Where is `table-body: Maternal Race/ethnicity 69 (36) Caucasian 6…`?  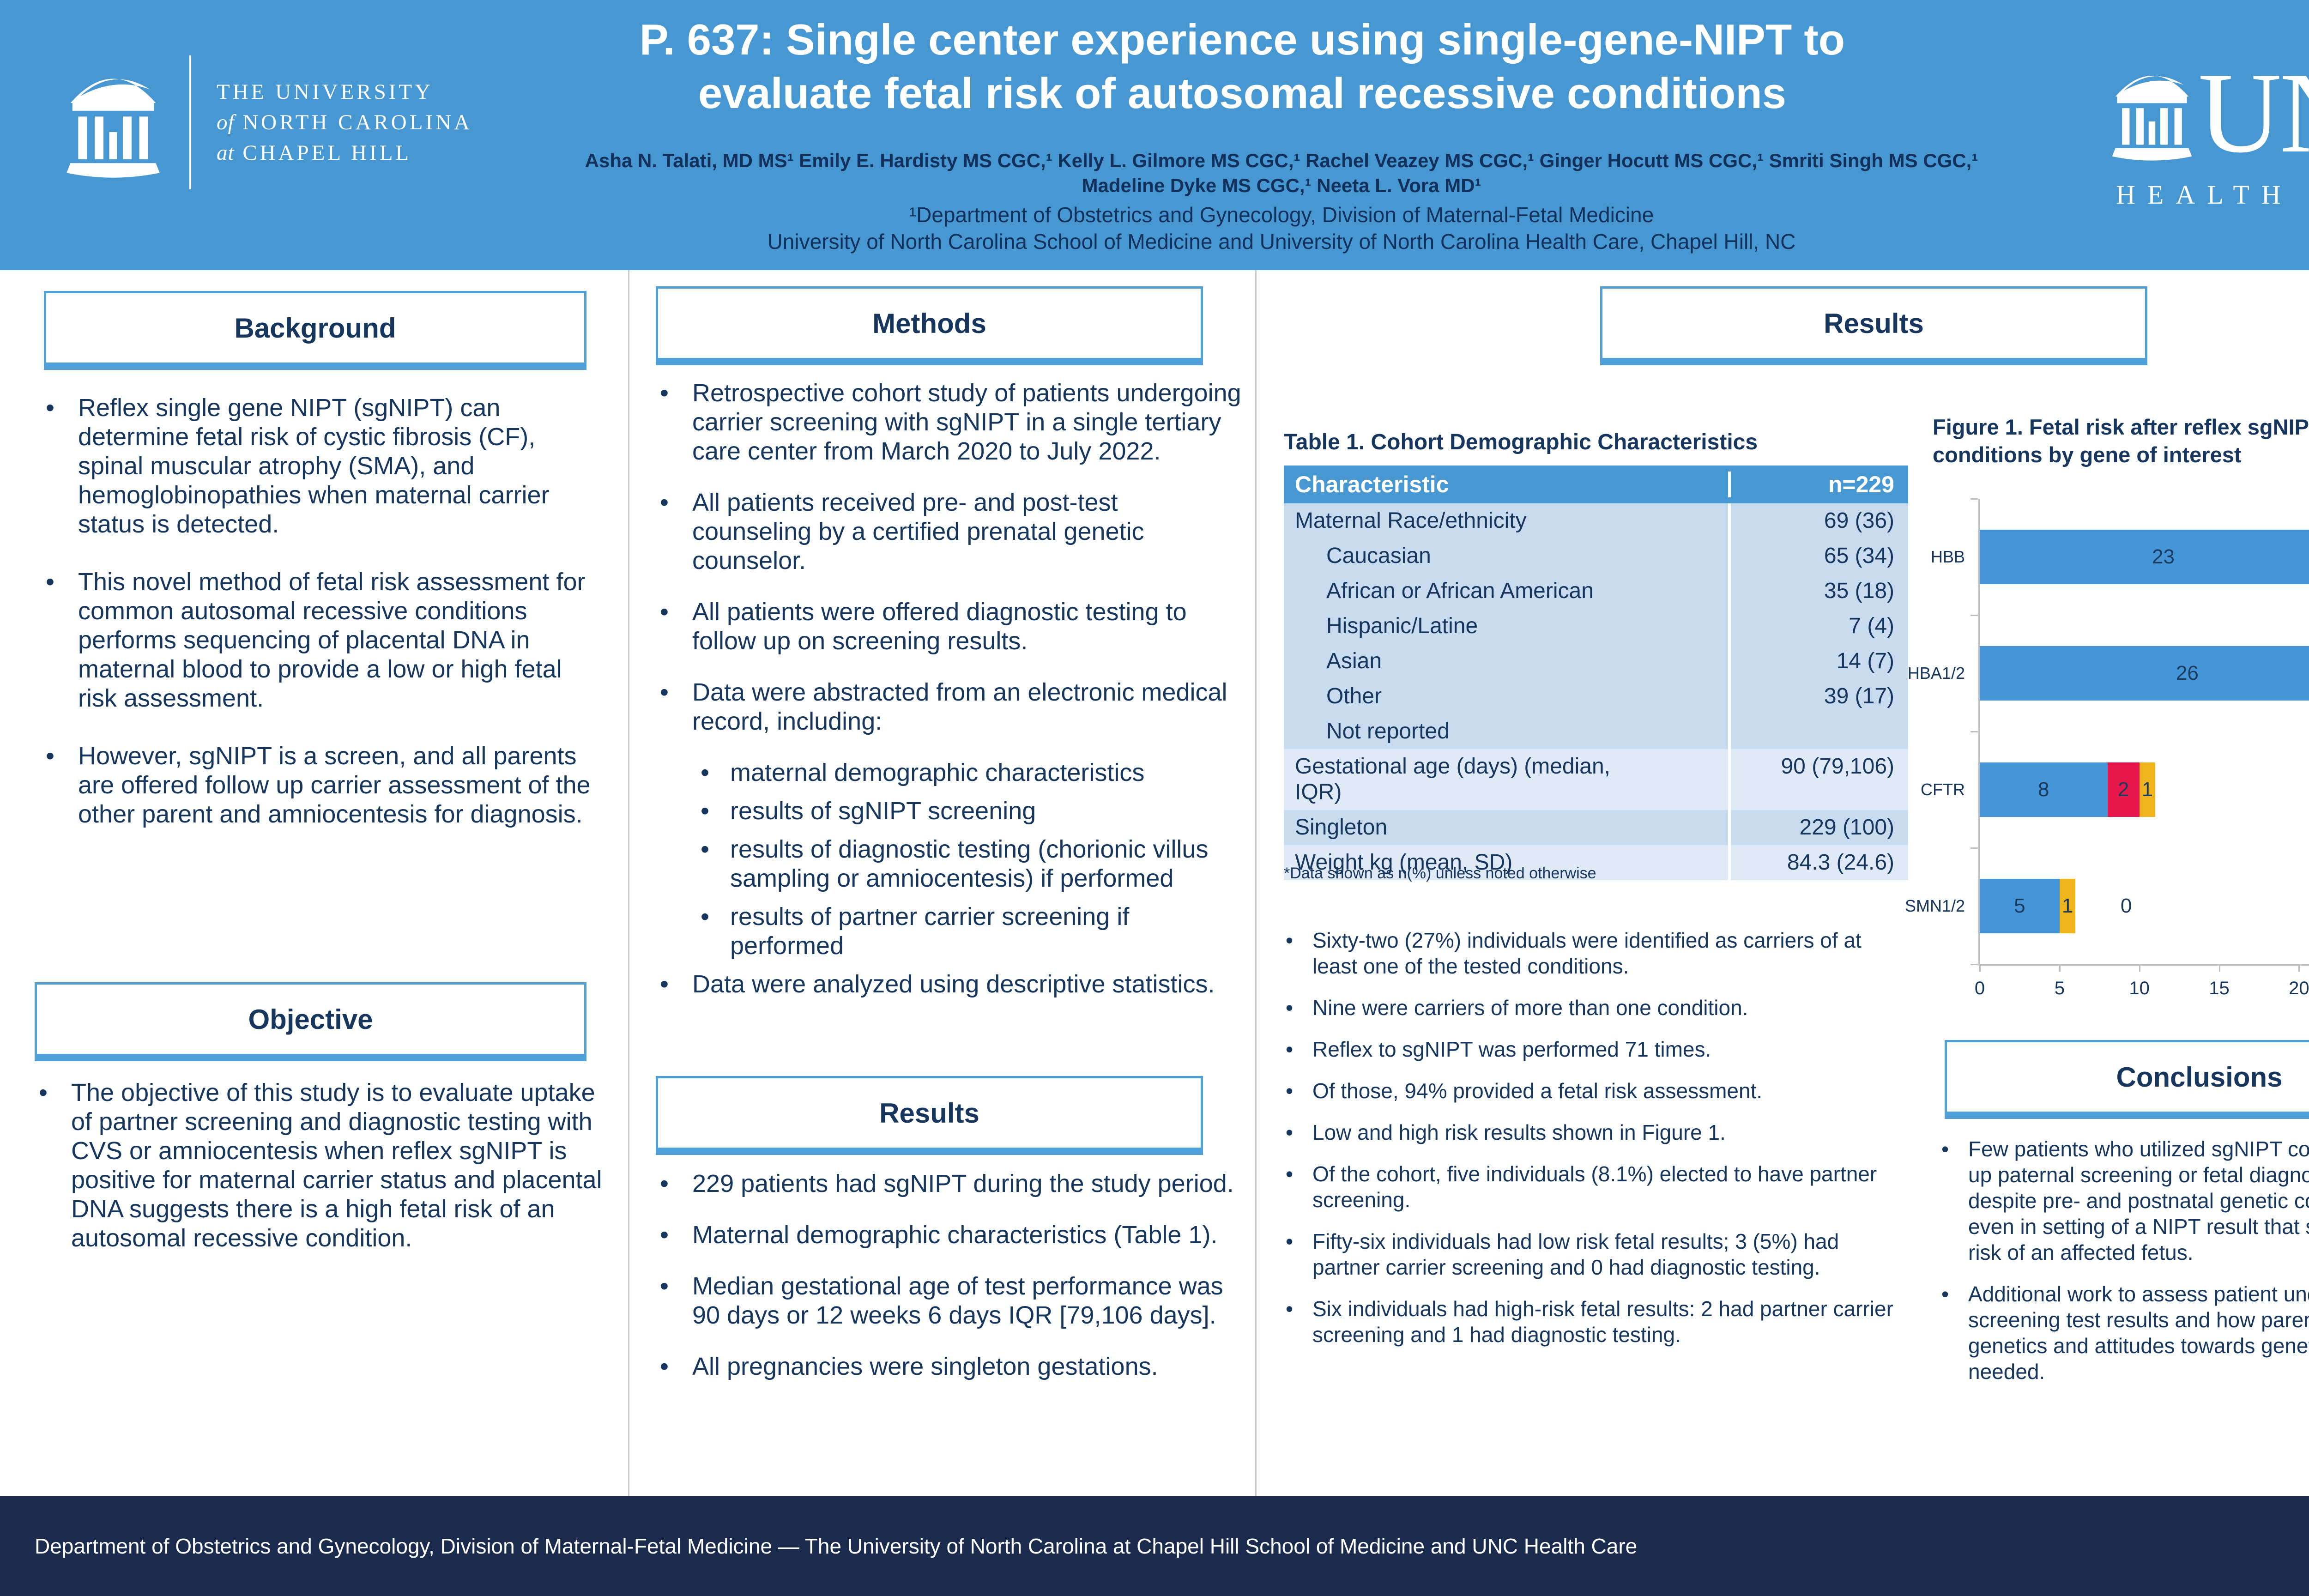 table-body: Maternal Race/ethnicity 69 (36) Caucasian 6… is located at coordinates (1596, 691).